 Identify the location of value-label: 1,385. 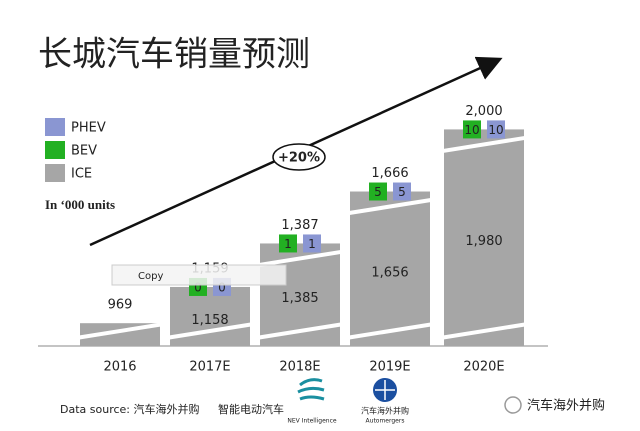
(299, 298).